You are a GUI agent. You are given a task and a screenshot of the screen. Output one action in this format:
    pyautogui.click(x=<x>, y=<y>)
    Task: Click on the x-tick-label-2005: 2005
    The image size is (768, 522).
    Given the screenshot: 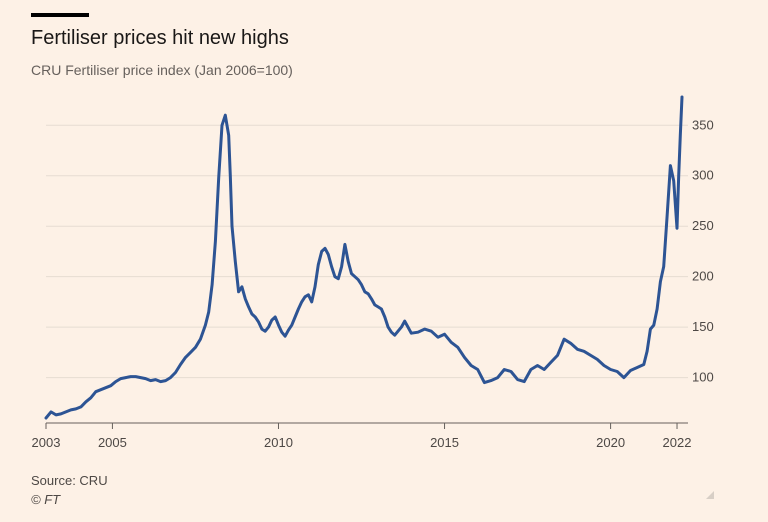 What is the action you would take?
    pyautogui.click(x=112, y=442)
    